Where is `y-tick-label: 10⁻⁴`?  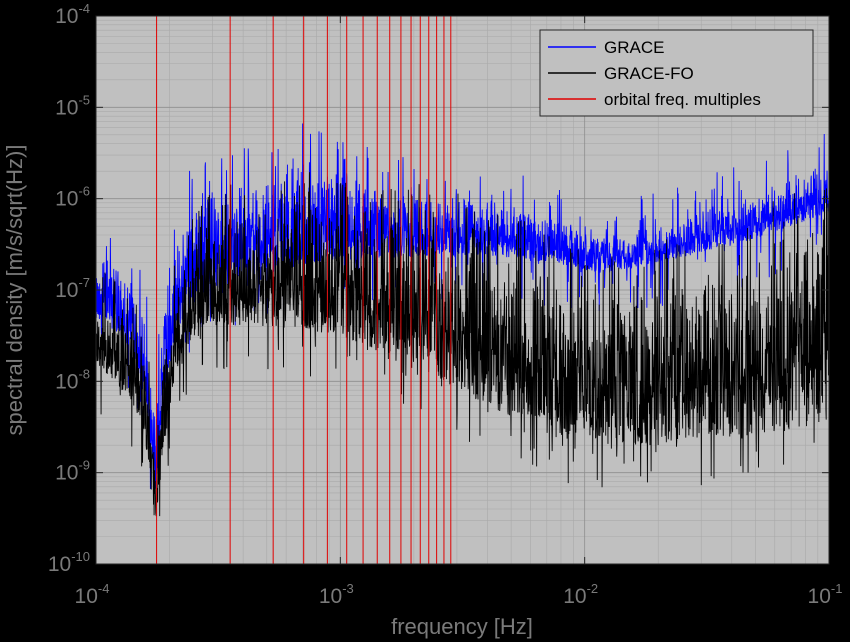
y-tick-label: 10⁻⁴ is located at coordinates (72, 14).